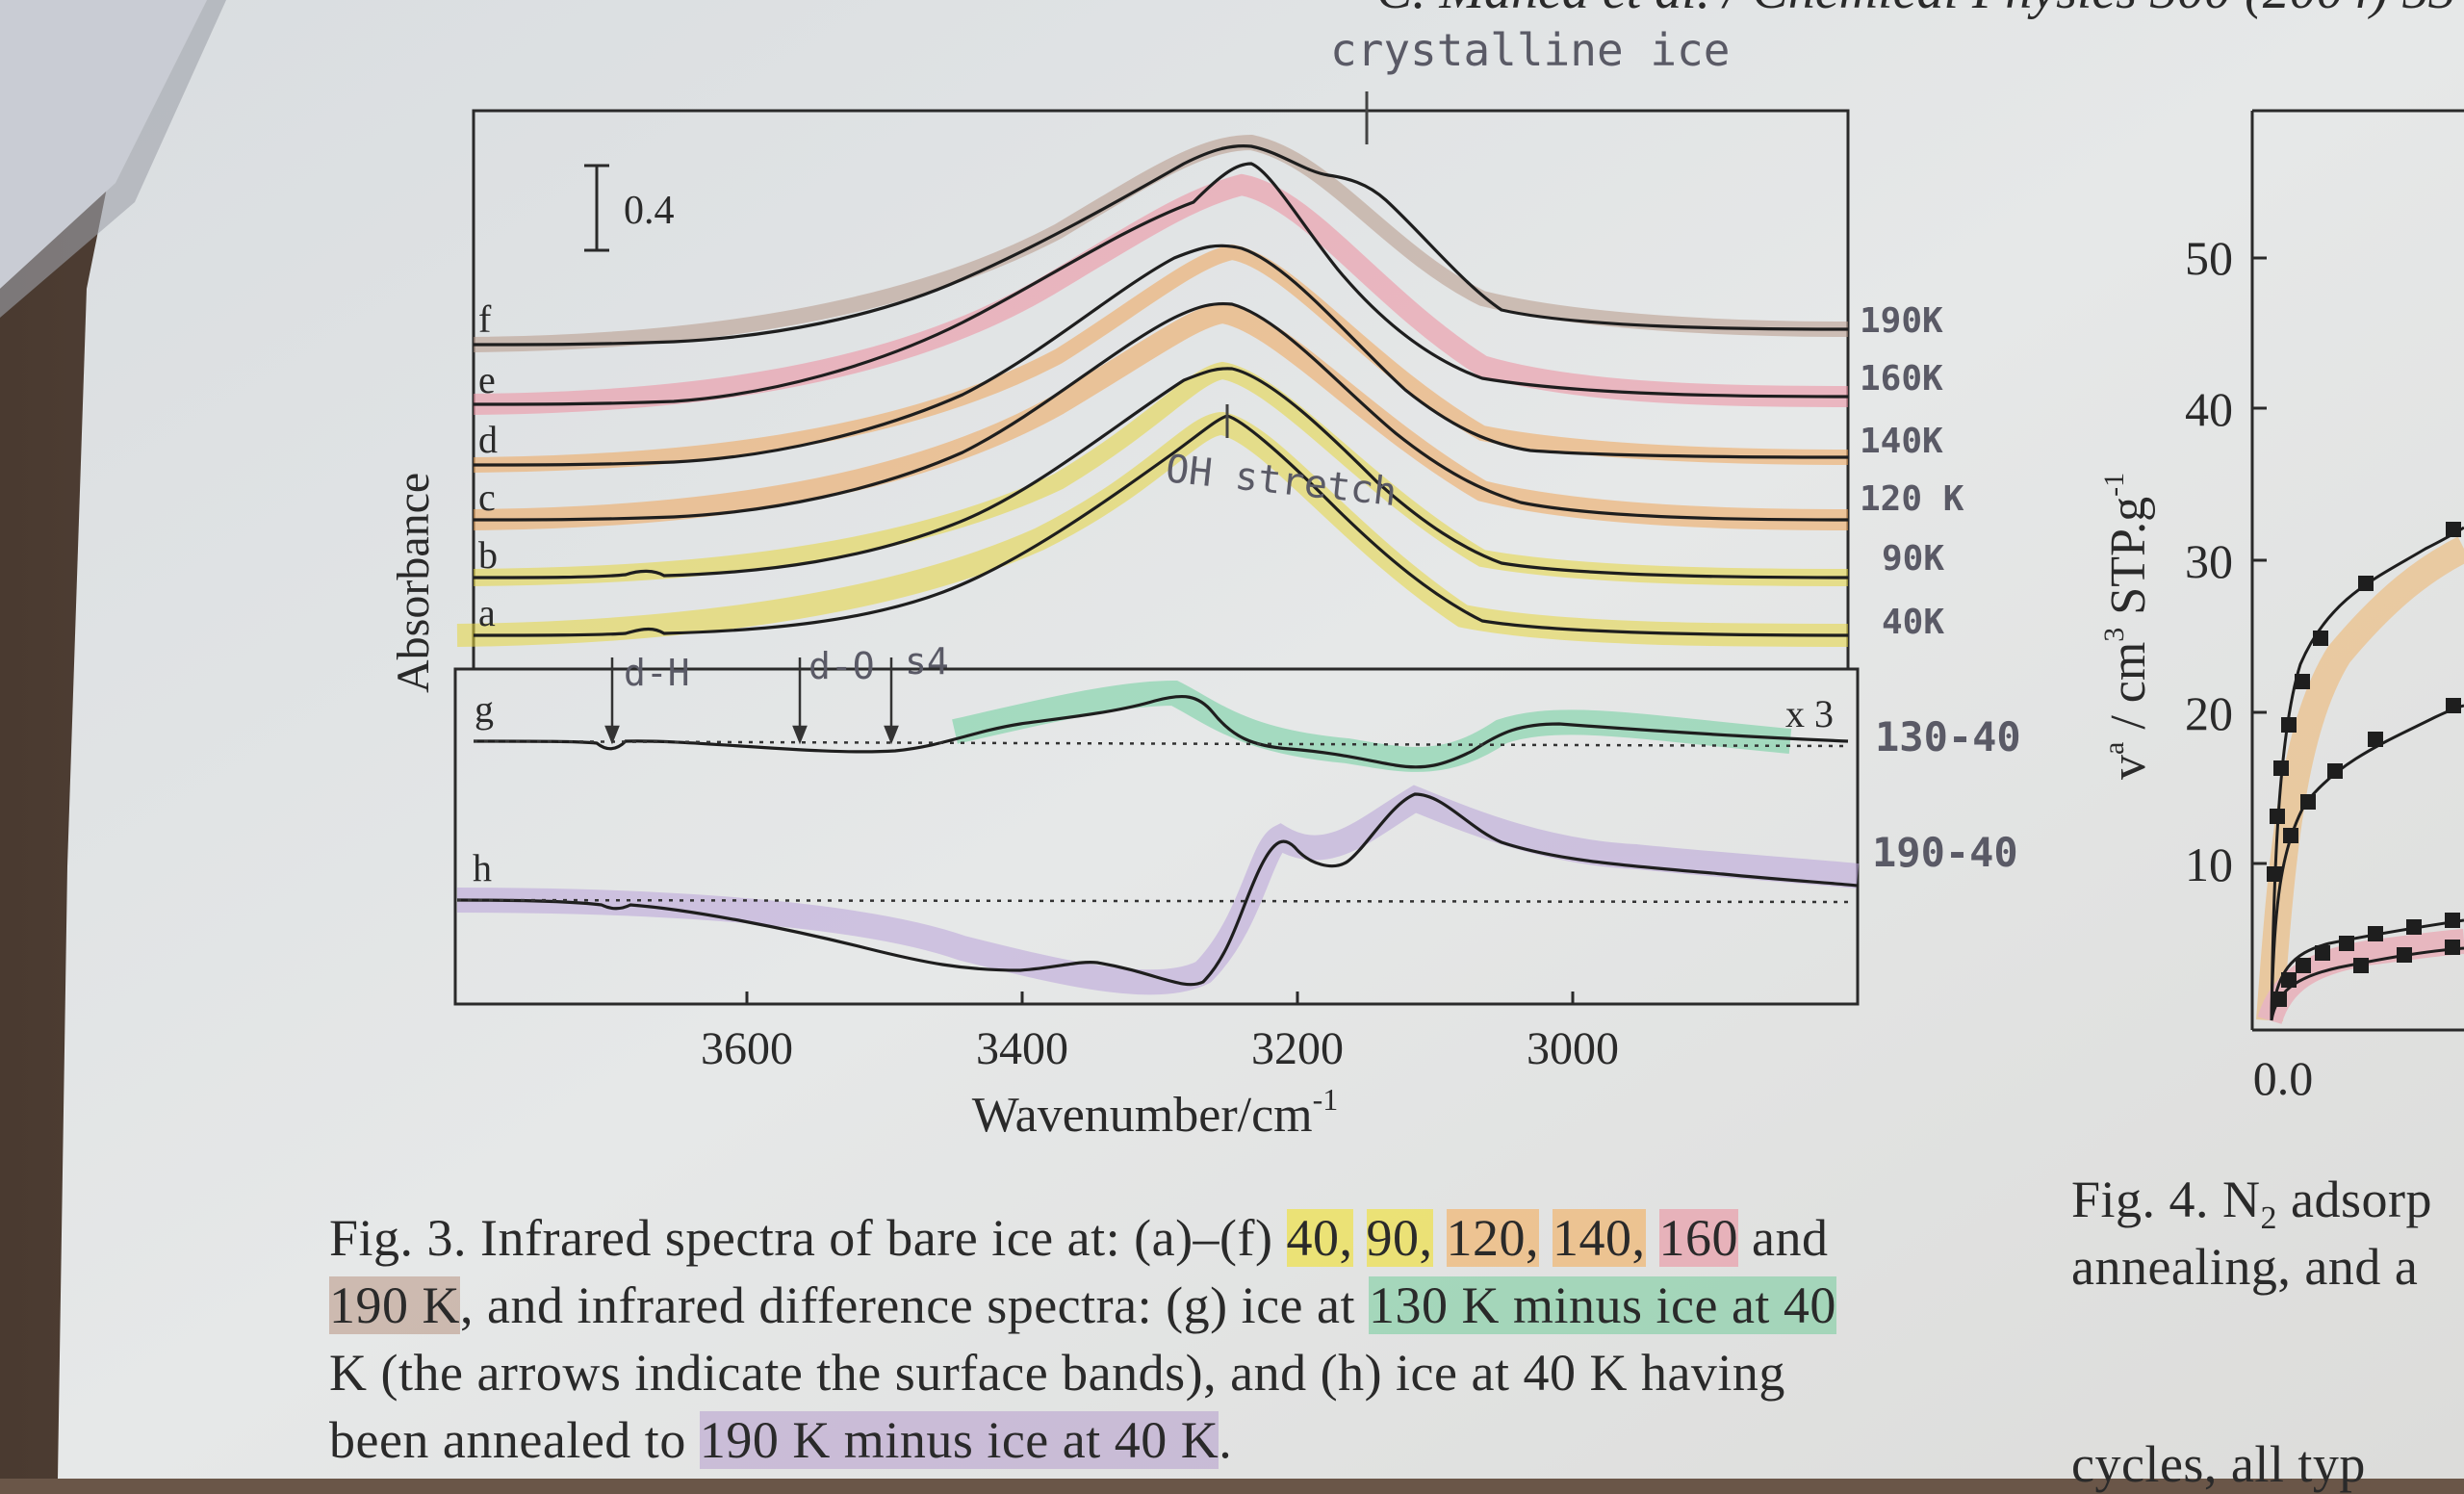  I want to click on curve-e, so click(1161, 284).